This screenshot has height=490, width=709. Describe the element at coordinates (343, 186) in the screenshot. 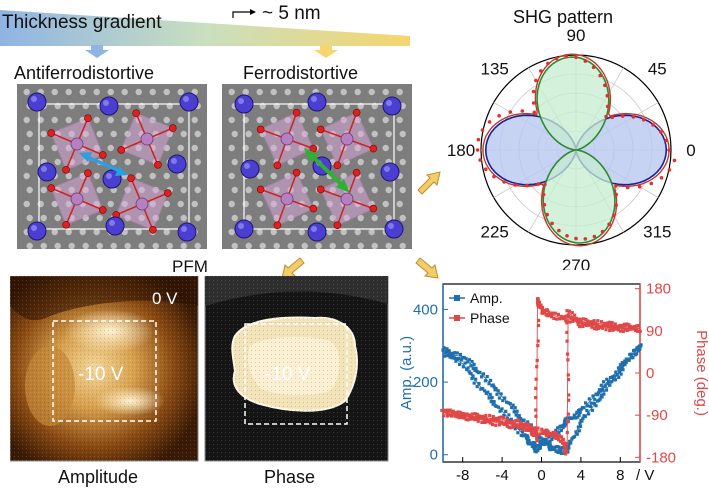

I see `polarization-arrowhead-icon` at that location.